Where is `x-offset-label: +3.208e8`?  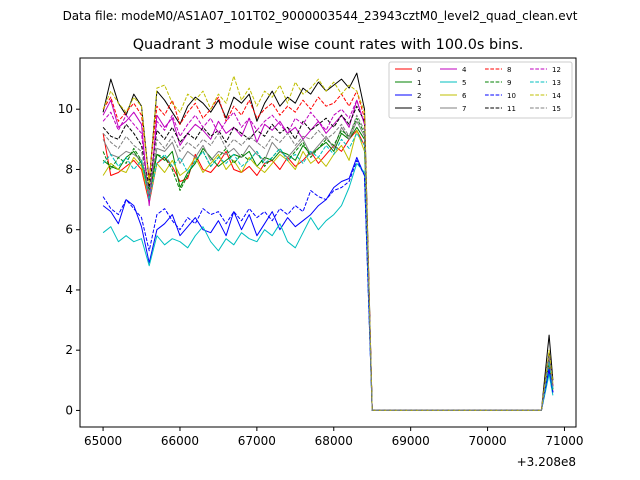
x-offset-label: +3.208e8 is located at coordinates (546, 462).